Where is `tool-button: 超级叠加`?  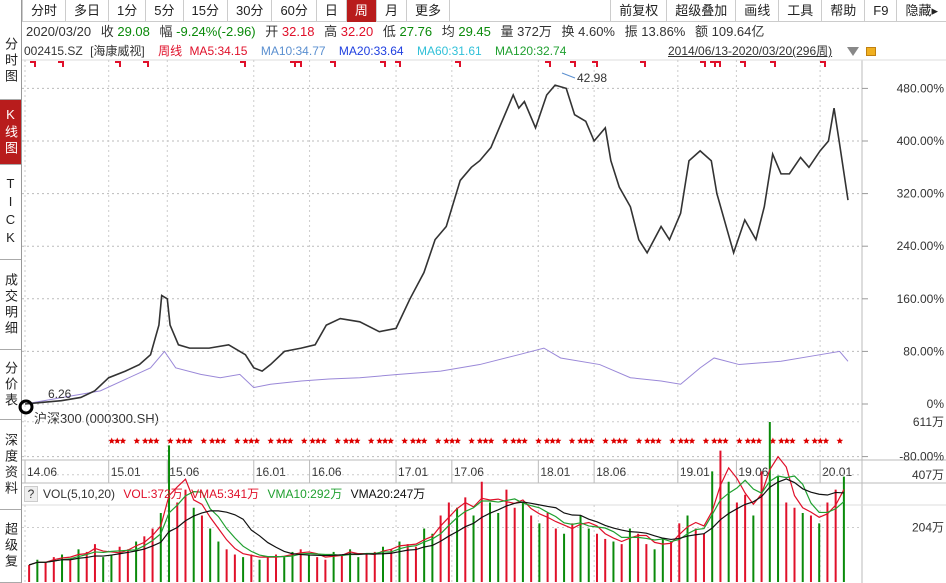 tool-button: 超级叠加 is located at coordinates (700, 11).